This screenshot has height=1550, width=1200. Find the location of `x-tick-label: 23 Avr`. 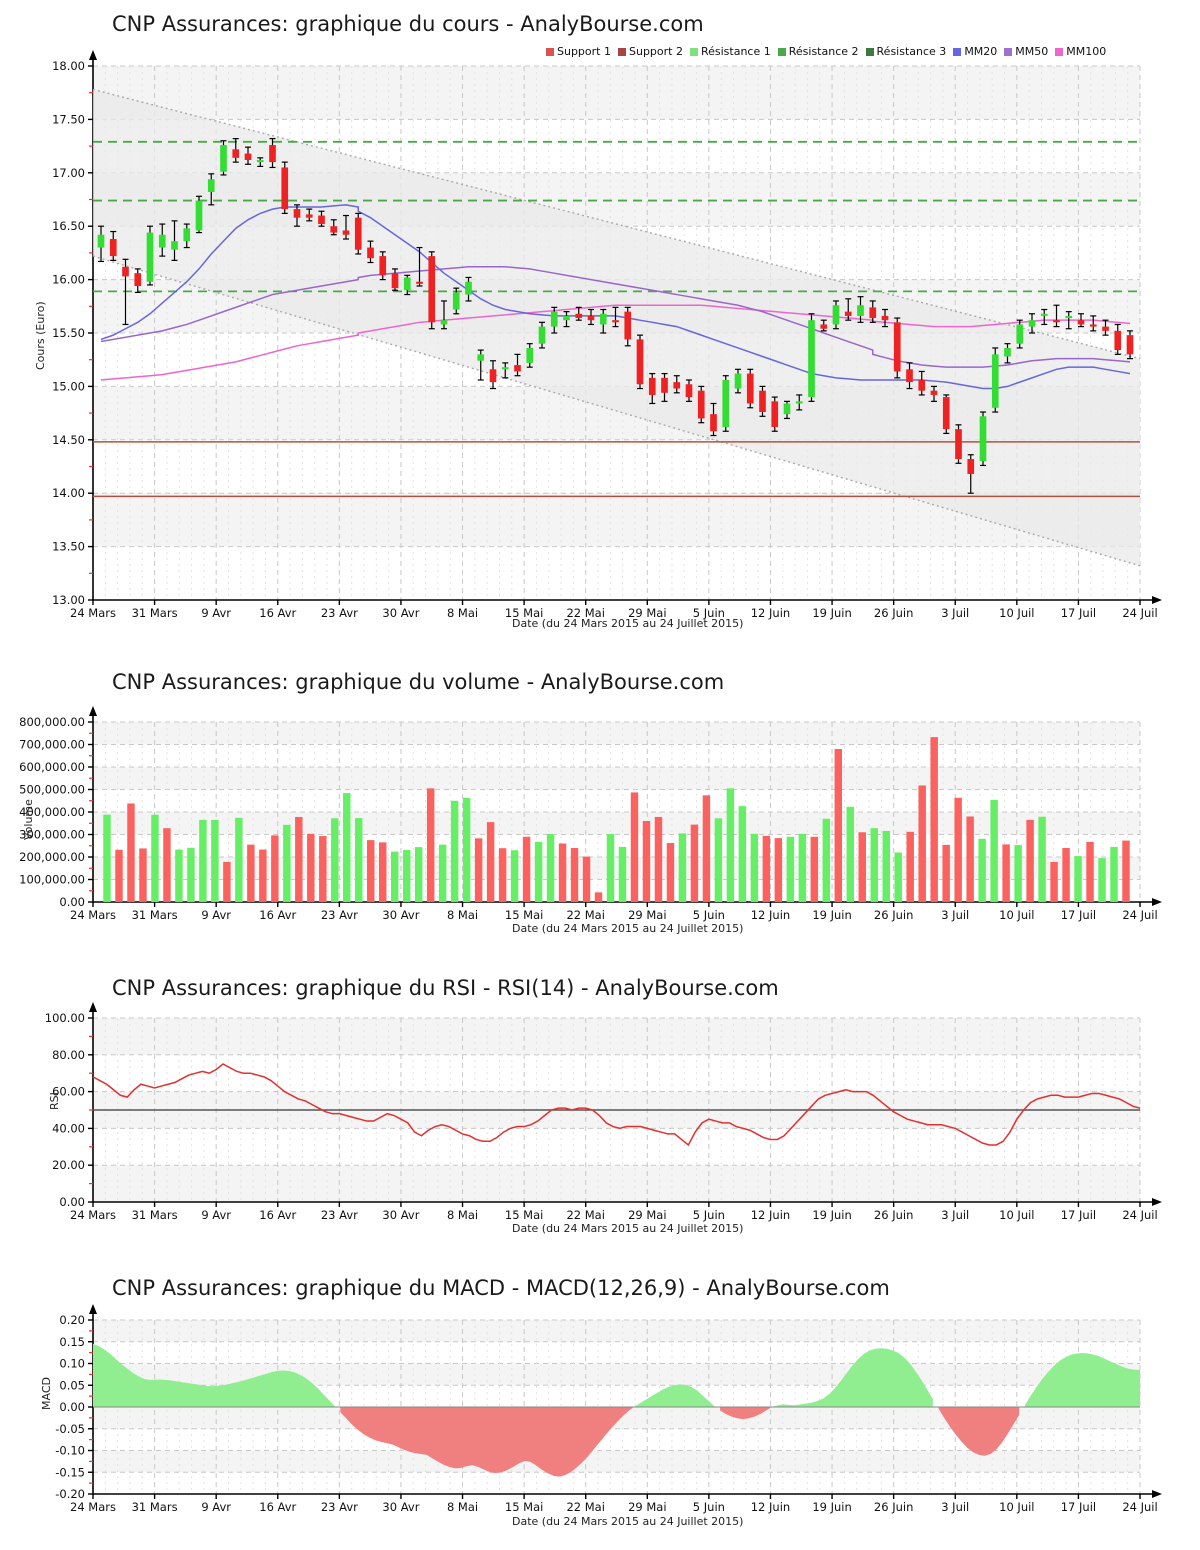

x-tick-label: 23 Avr is located at coordinates (339, 613).